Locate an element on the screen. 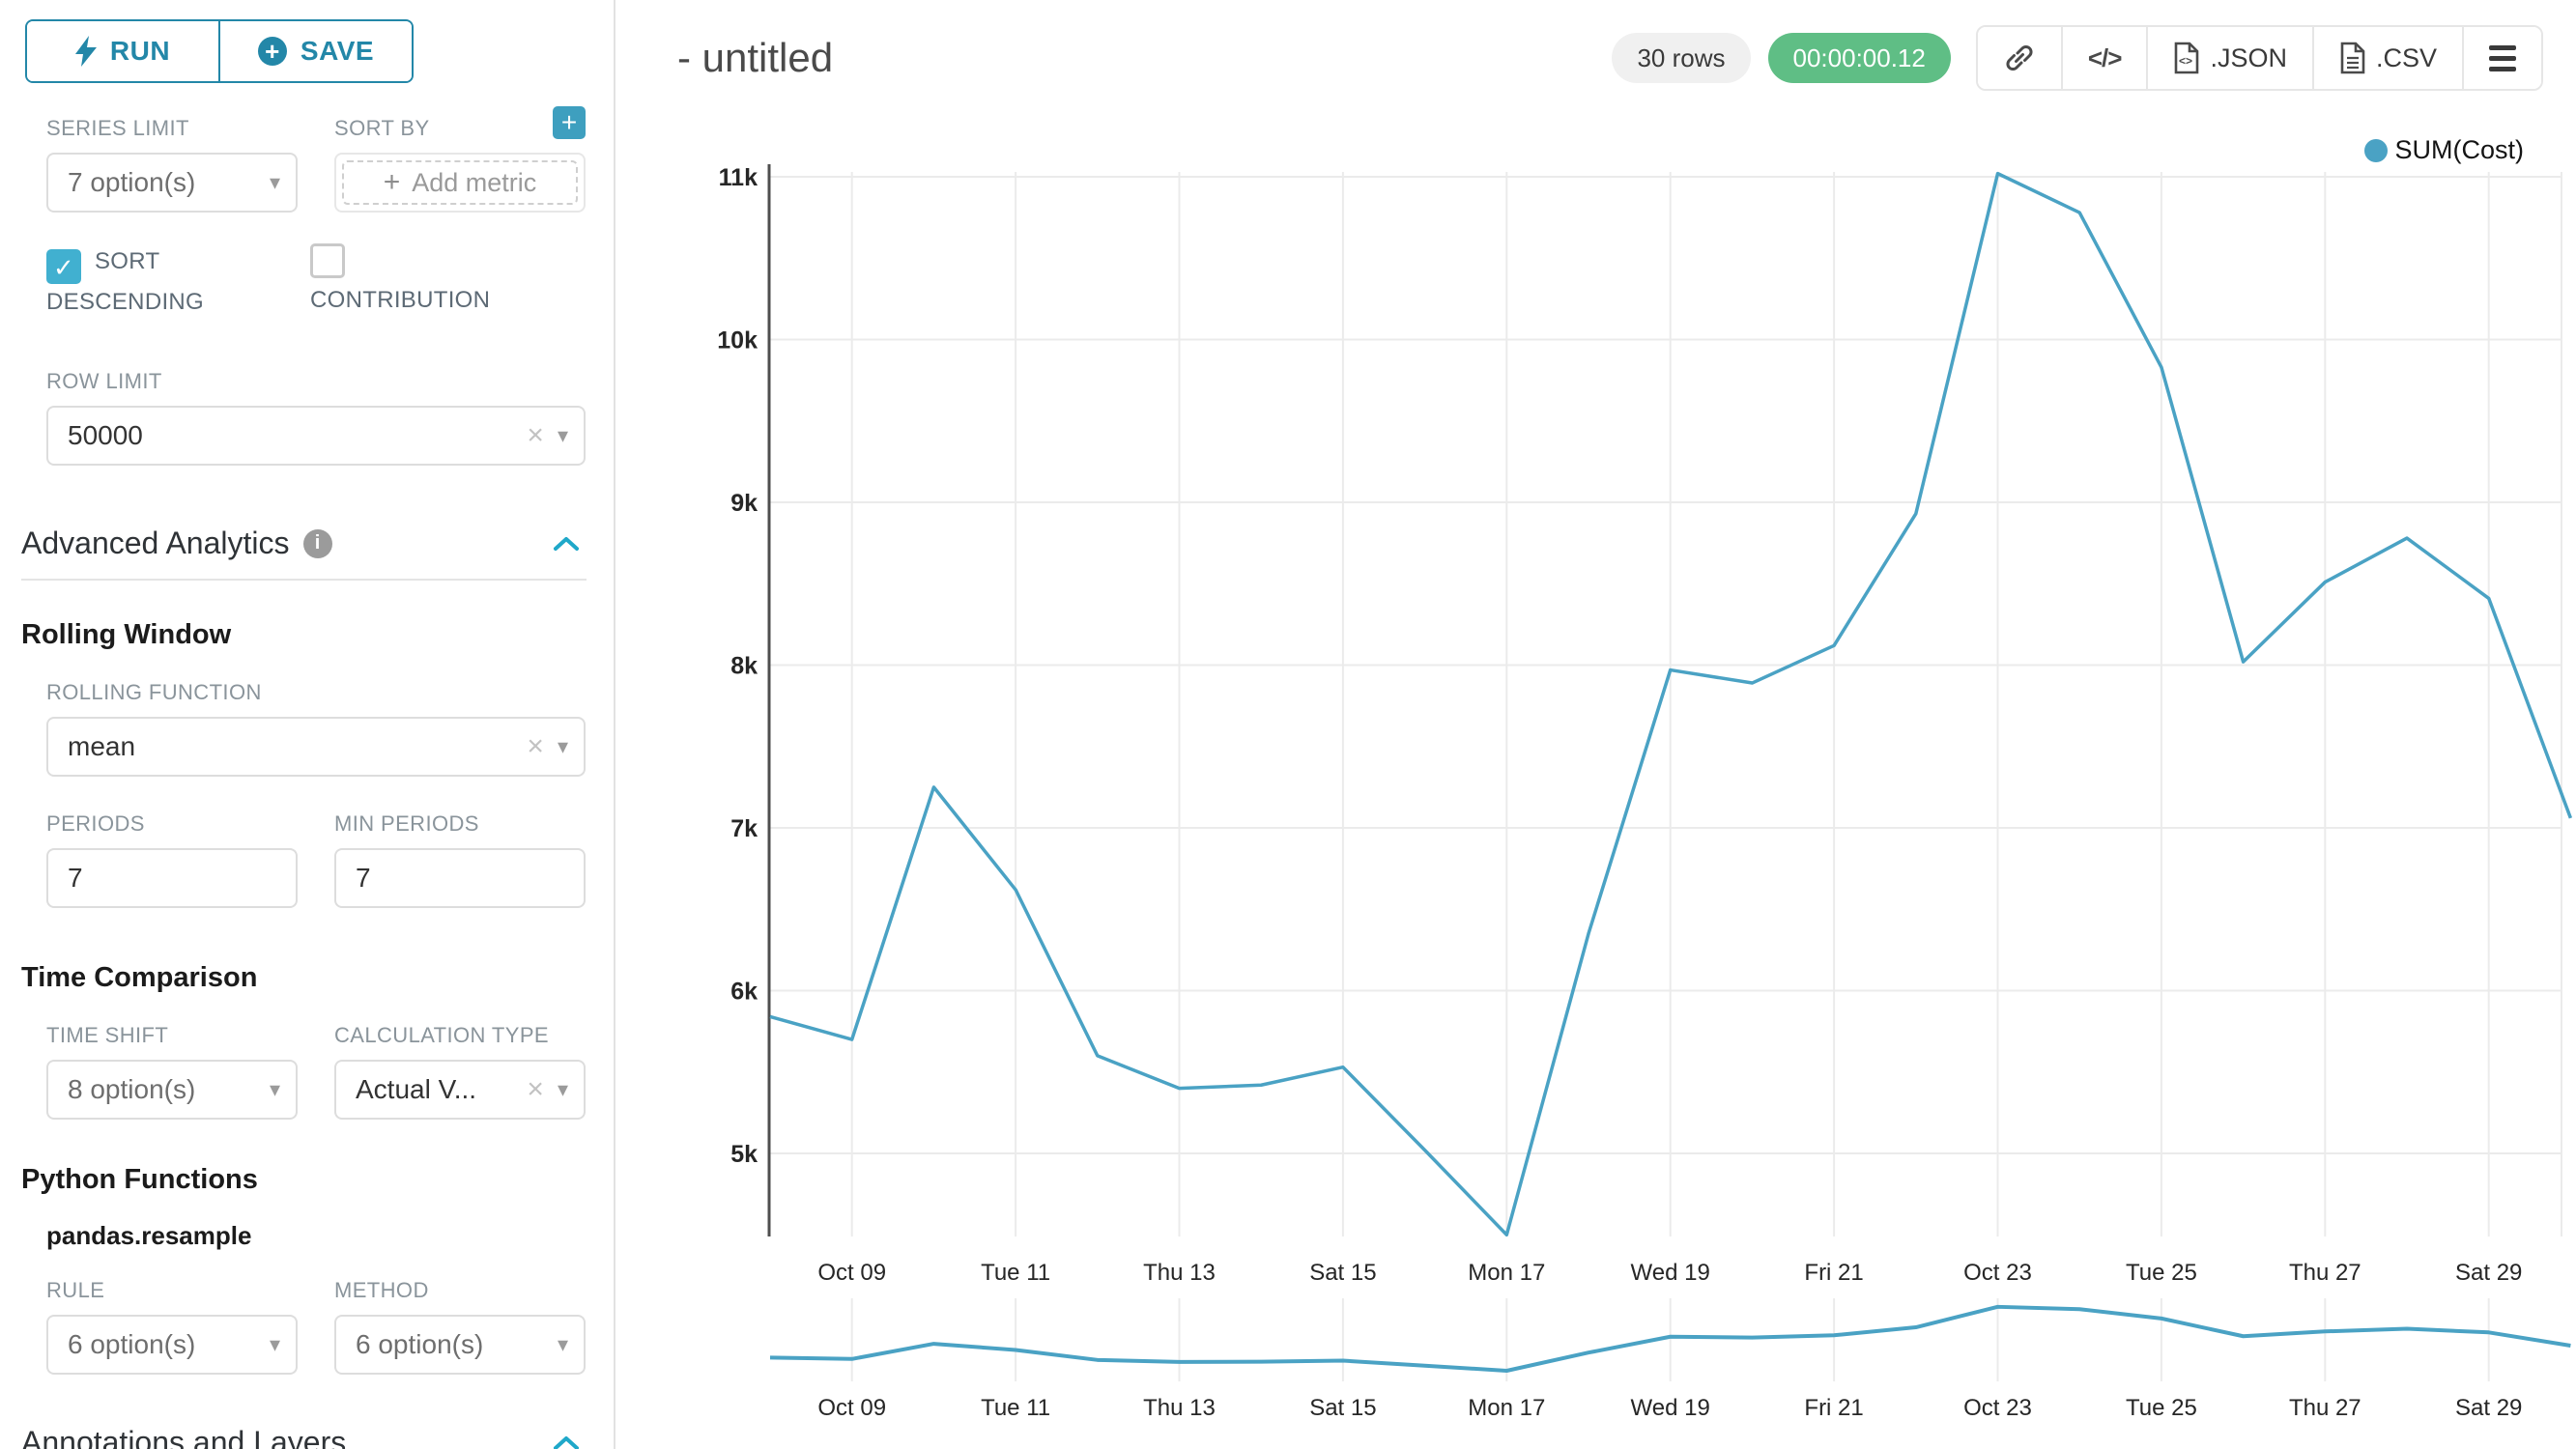 The width and height of the screenshot is (2576, 1449). method-label: METHOD is located at coordinates (382, 1290).